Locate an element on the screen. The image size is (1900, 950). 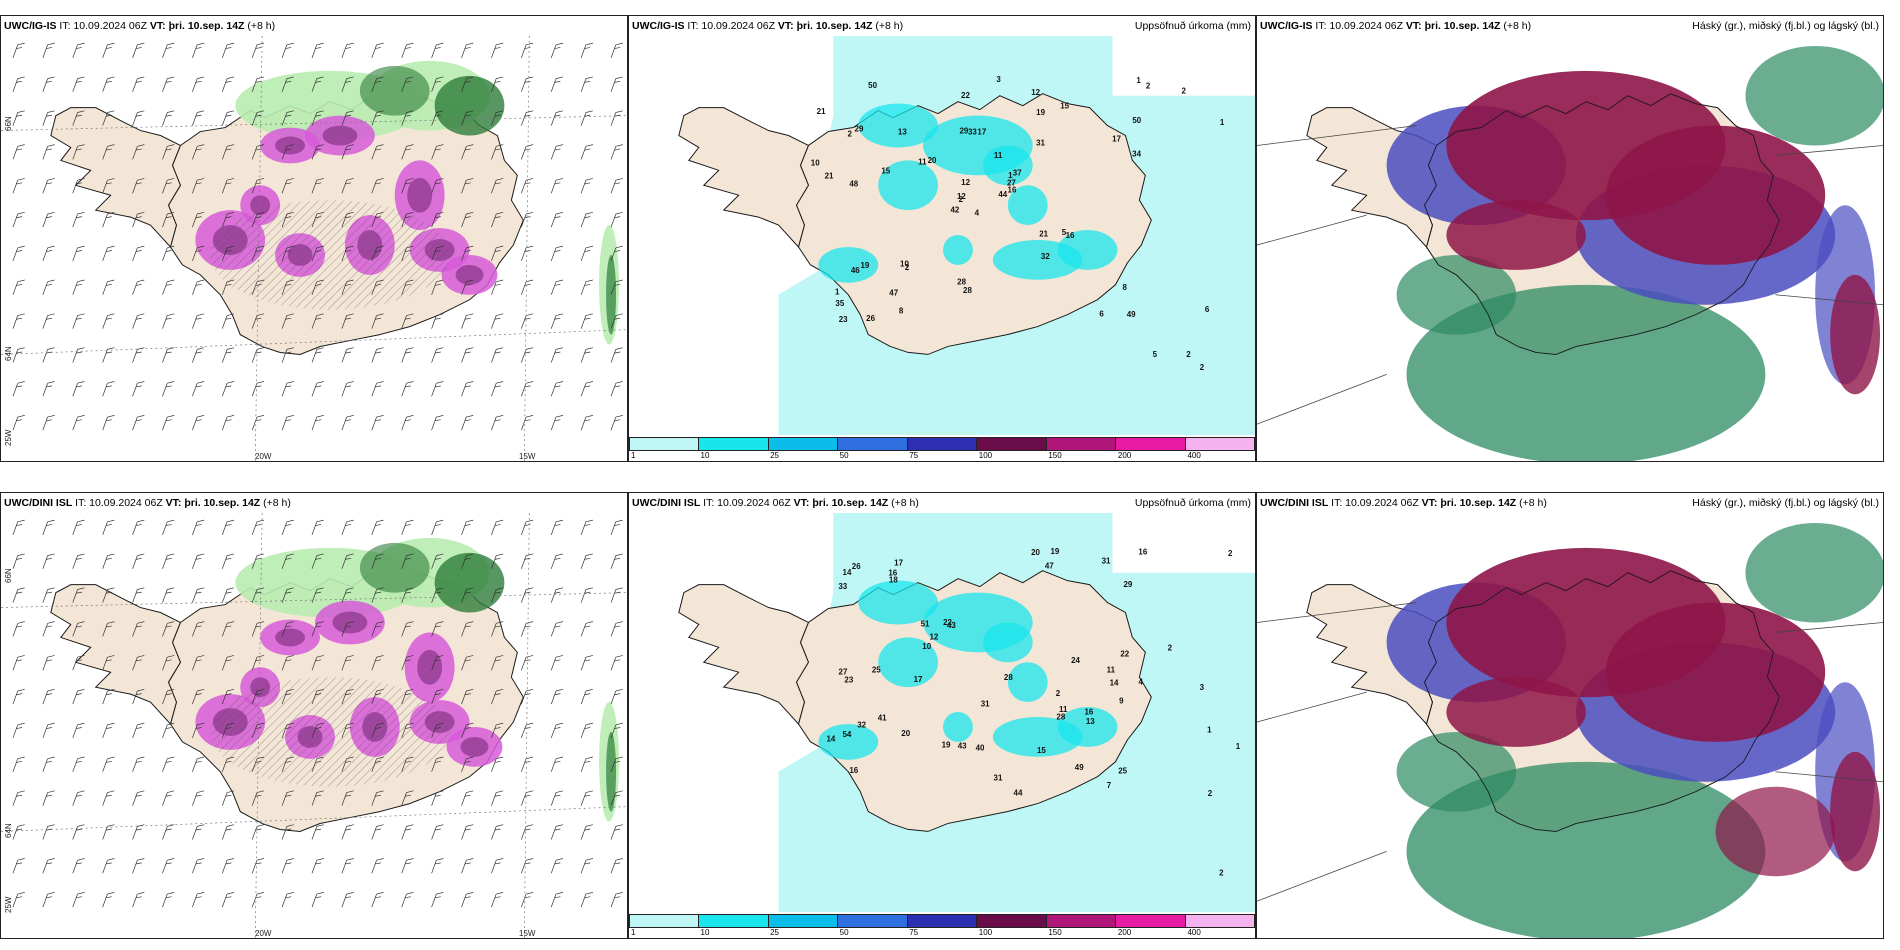
precip-value: 43 is located at coordinates (951, 625).